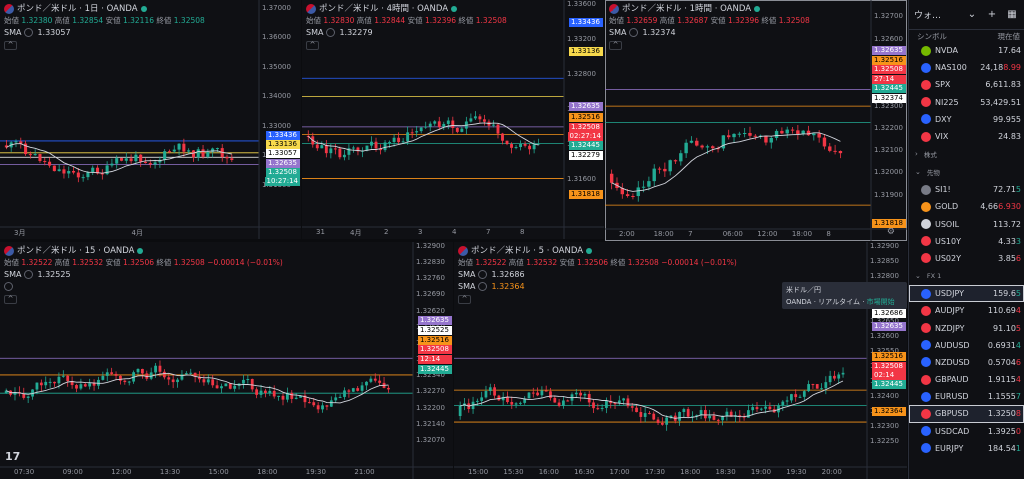 The image size is (1024, 479). I want to click on price-tag: 1.31818, so click(586, 194).